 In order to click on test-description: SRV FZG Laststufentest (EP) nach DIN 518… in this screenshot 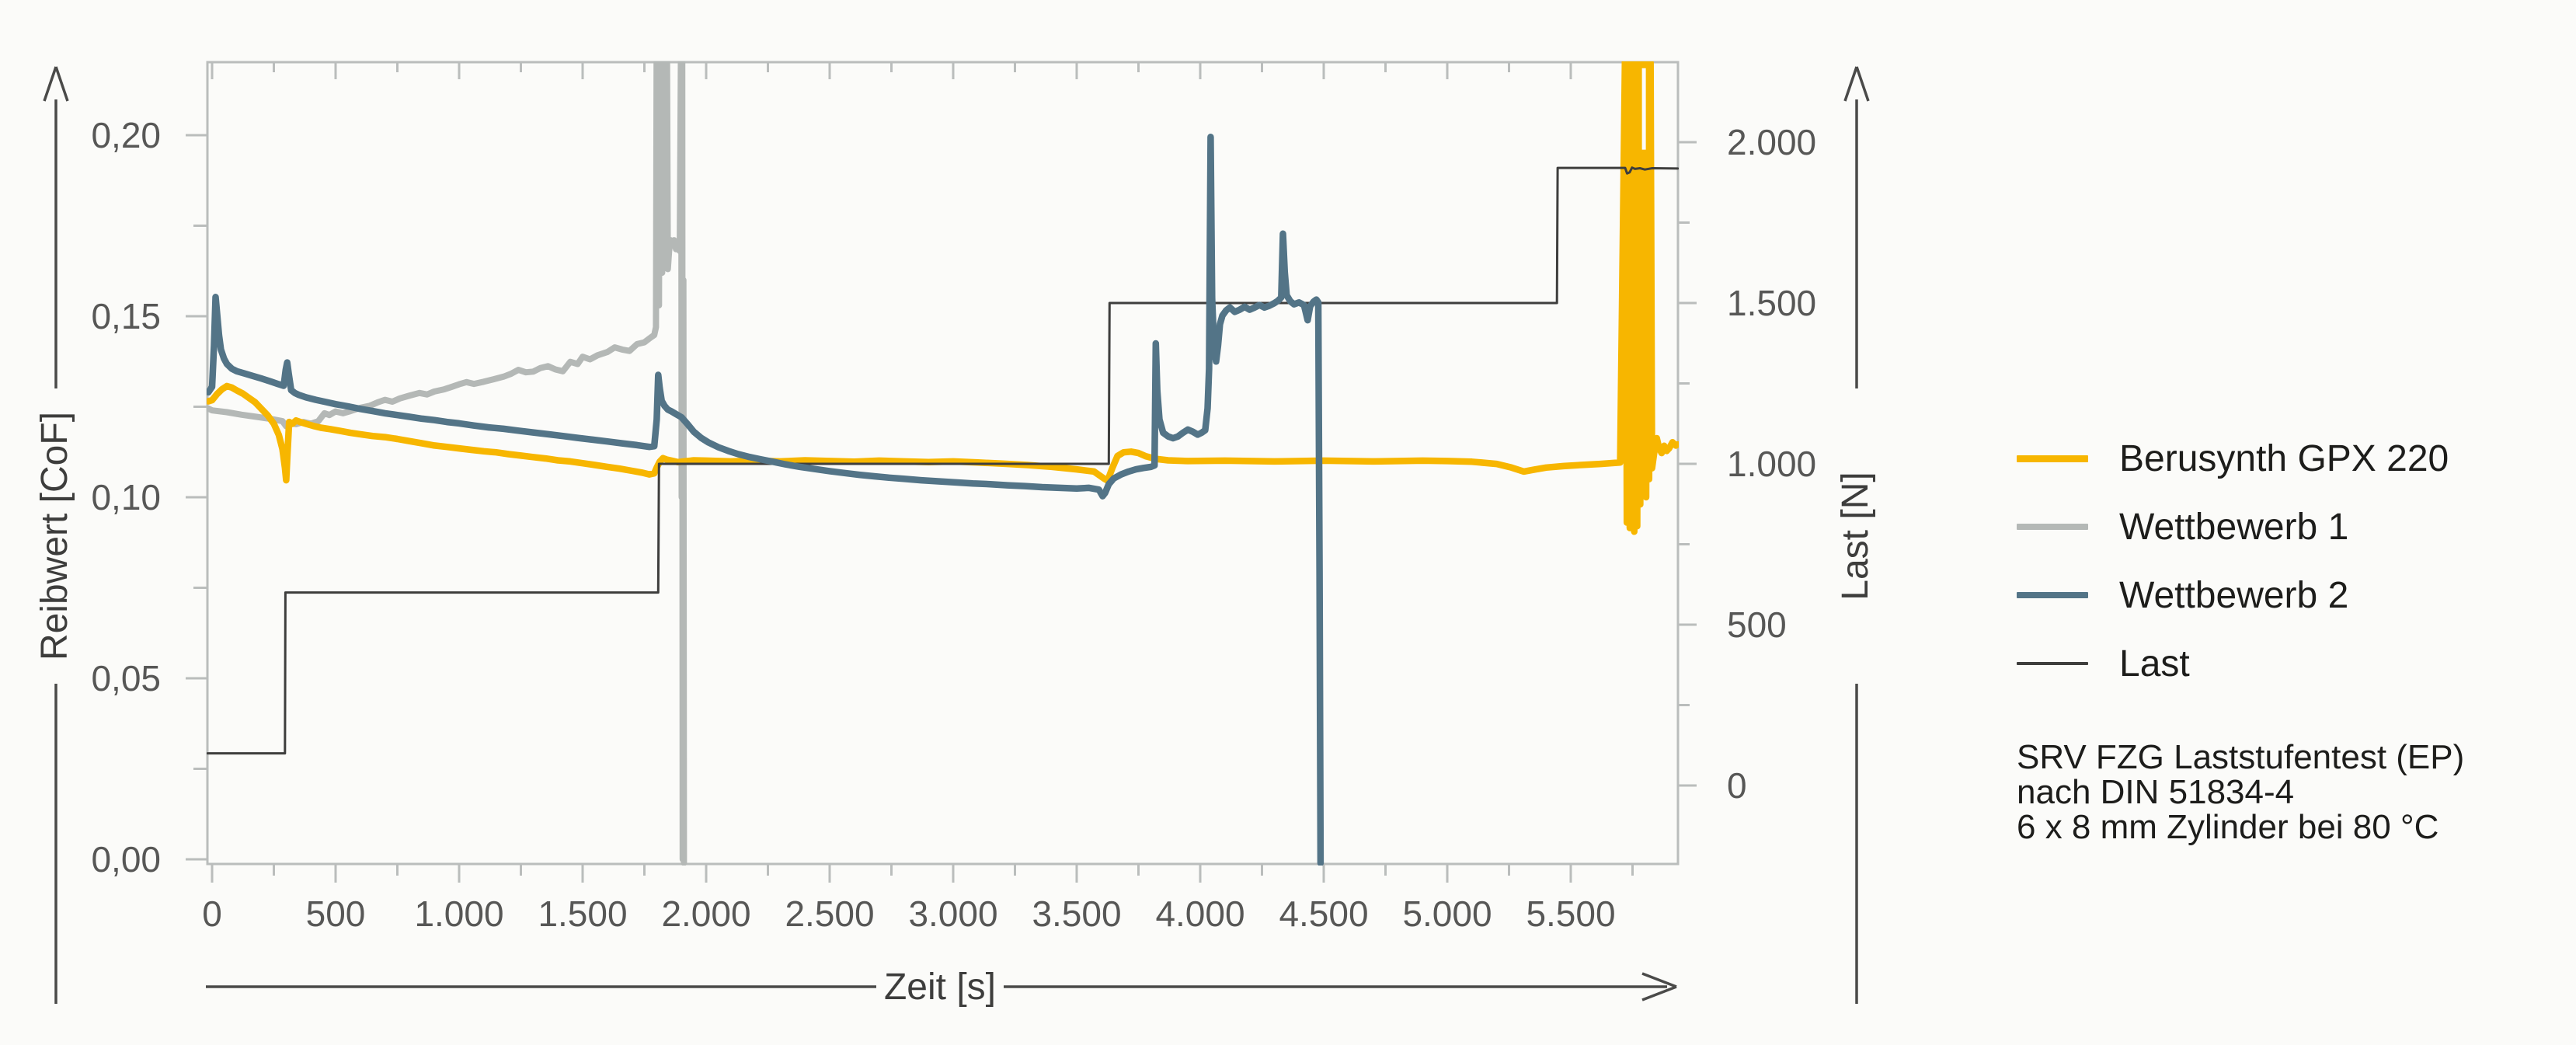, I will do `click(2240, 792)`.